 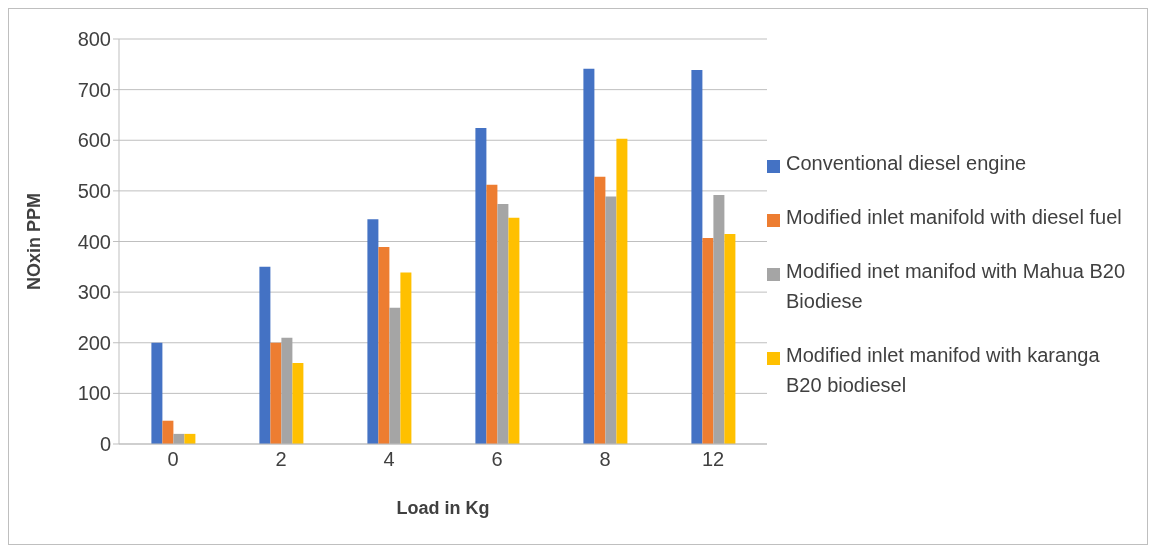 What do you see at coordinates (713, 459) in the screenshot?
I see `x-tick-label: 12` at bounding box center [713, 459].